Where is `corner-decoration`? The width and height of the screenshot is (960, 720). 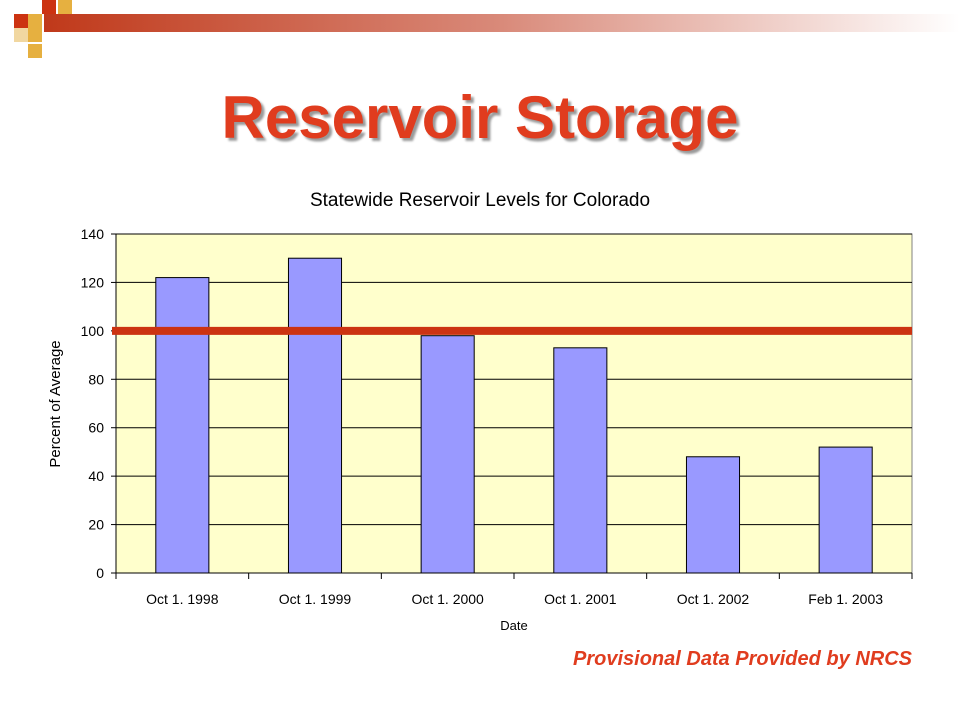
corner-decoration is located at coordinates (487, 29).